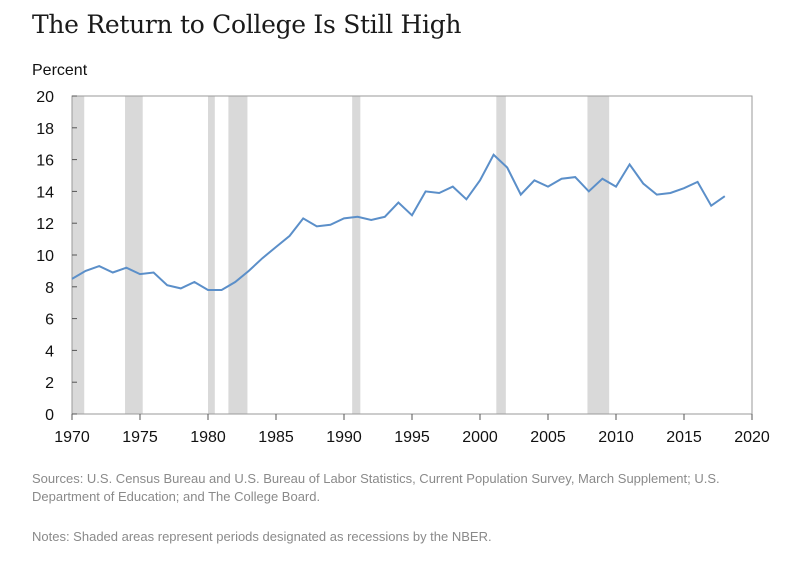  I want to click on x-tick-label: 1985, so click(276, 437).